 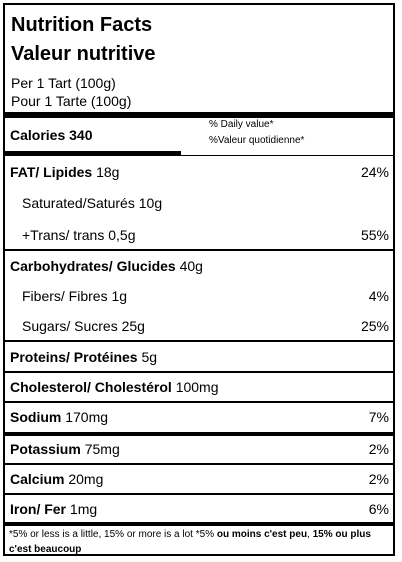 I want to click on carbohydrates-row: Carbohydrates/ Glucides 40g, so click(x=199, y=268).